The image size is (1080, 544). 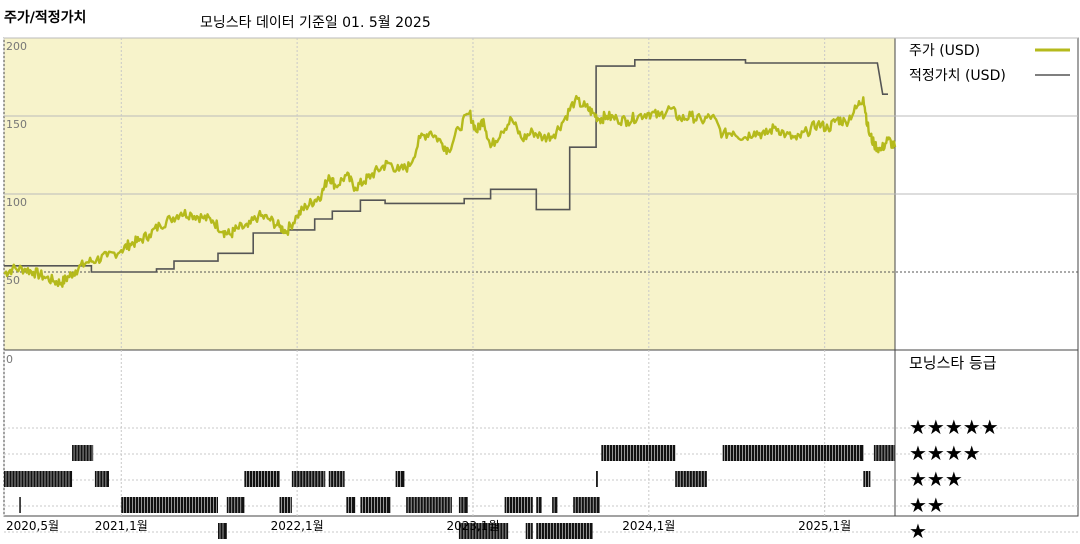 I want to click on chart-title: 주가/적정가치, so click(x=45, y=17).